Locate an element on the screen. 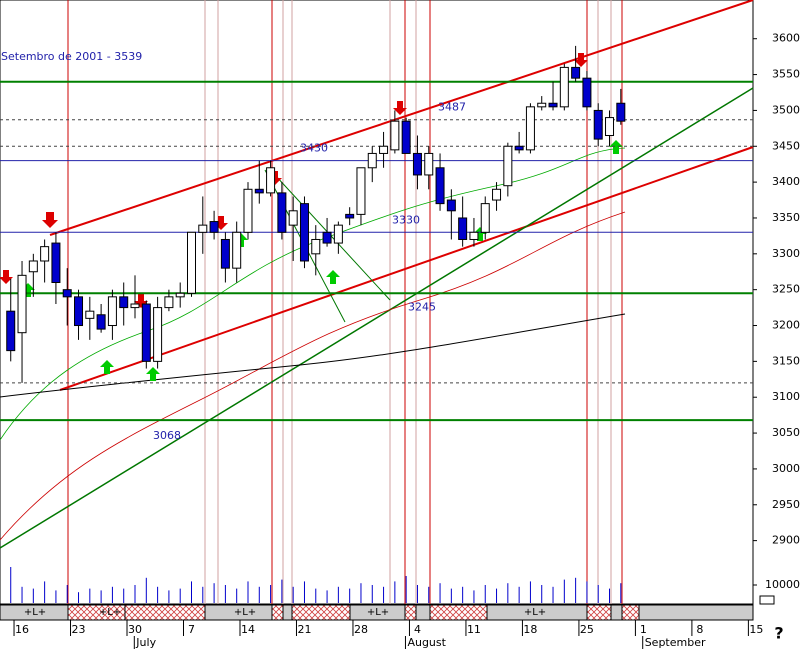 The image size is (804, 649). y-tick-label: 3200 is located at coordinates (786, 325).